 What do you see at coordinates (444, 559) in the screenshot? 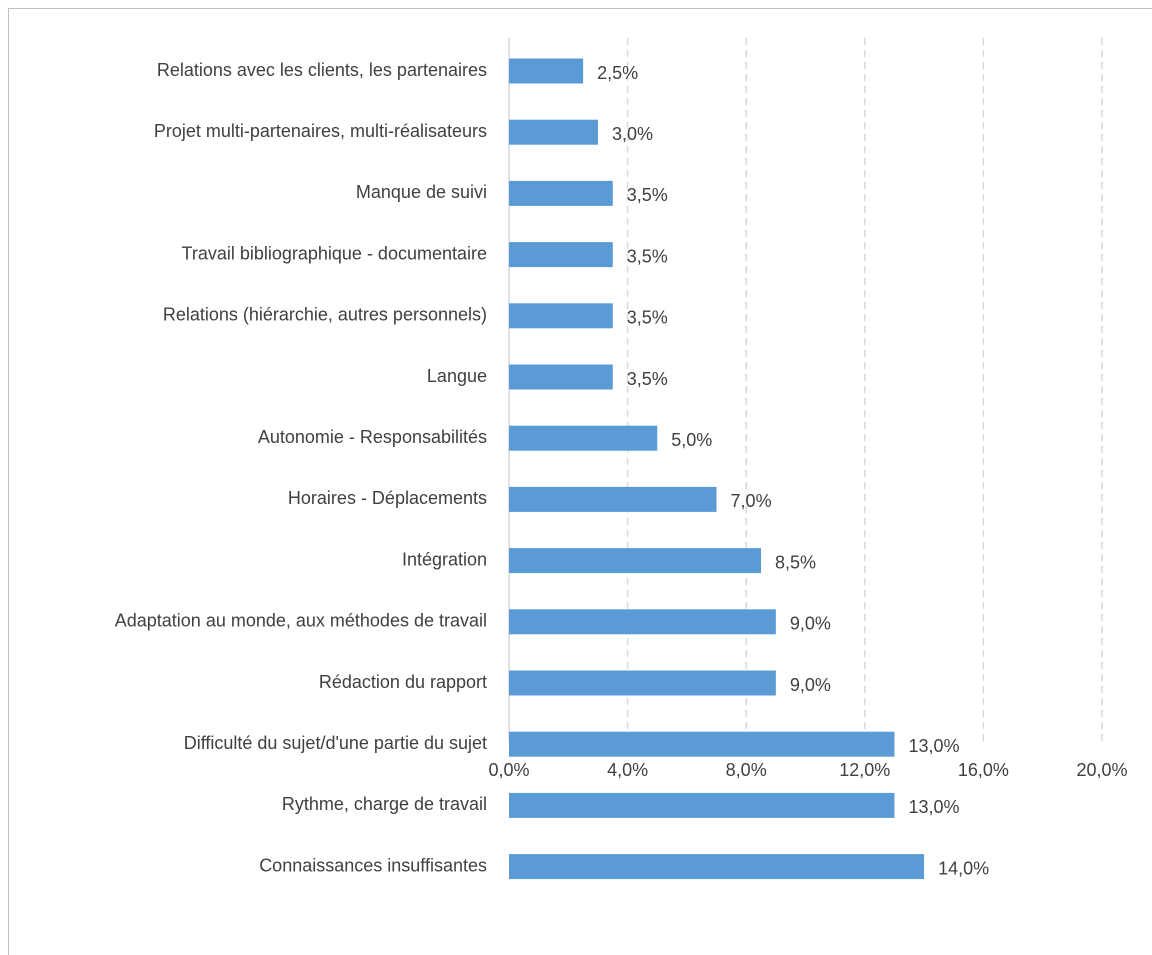
I see `category-label: Intégration` at bounding box center [444, 559].